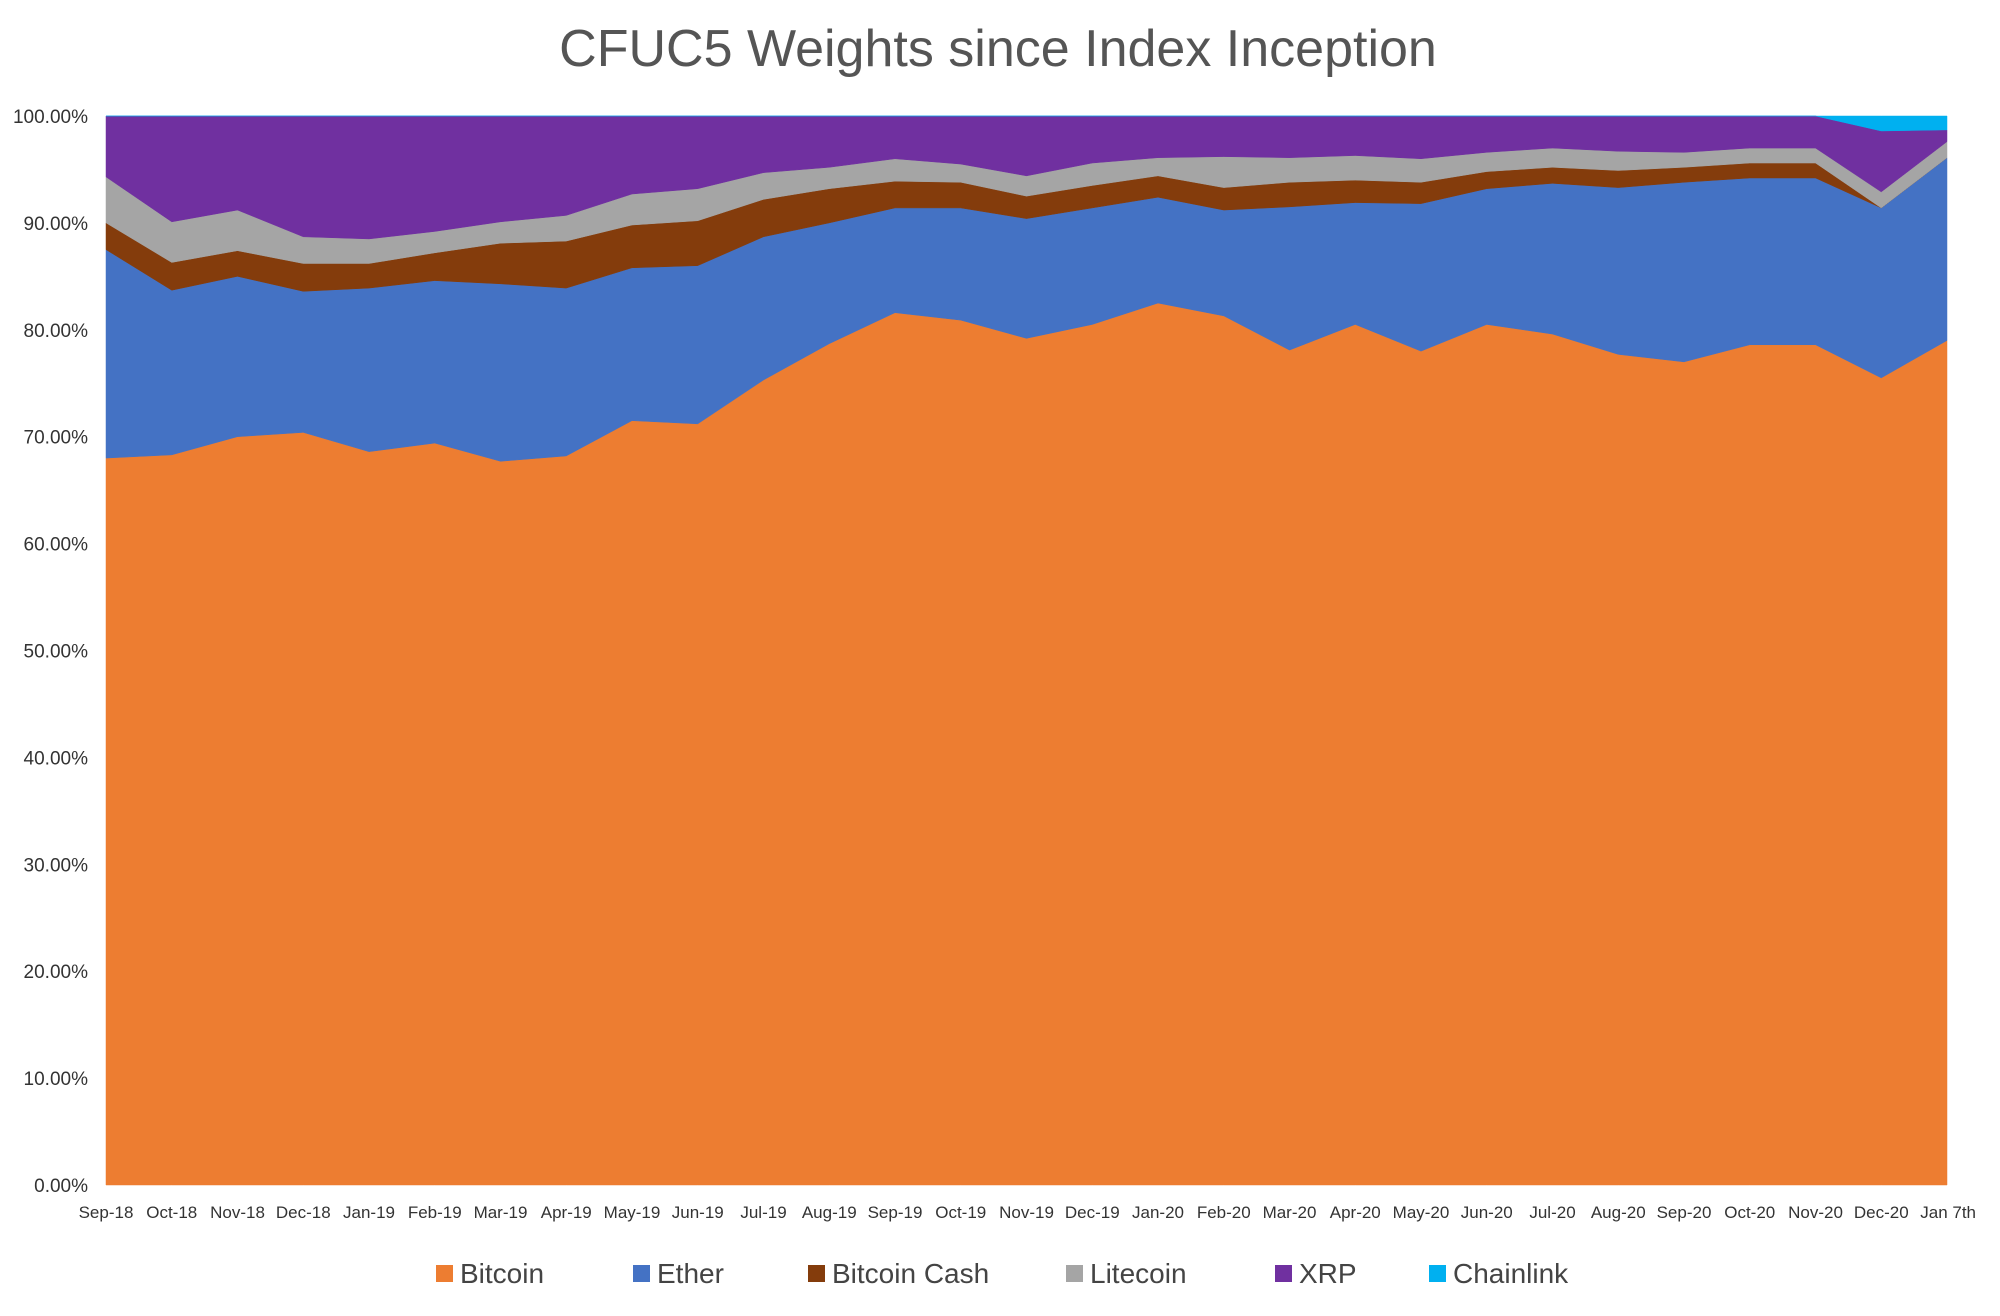 The image size is (2000, 1316). I want to click on y-tick-label: 20.00%, so click(56, 972).